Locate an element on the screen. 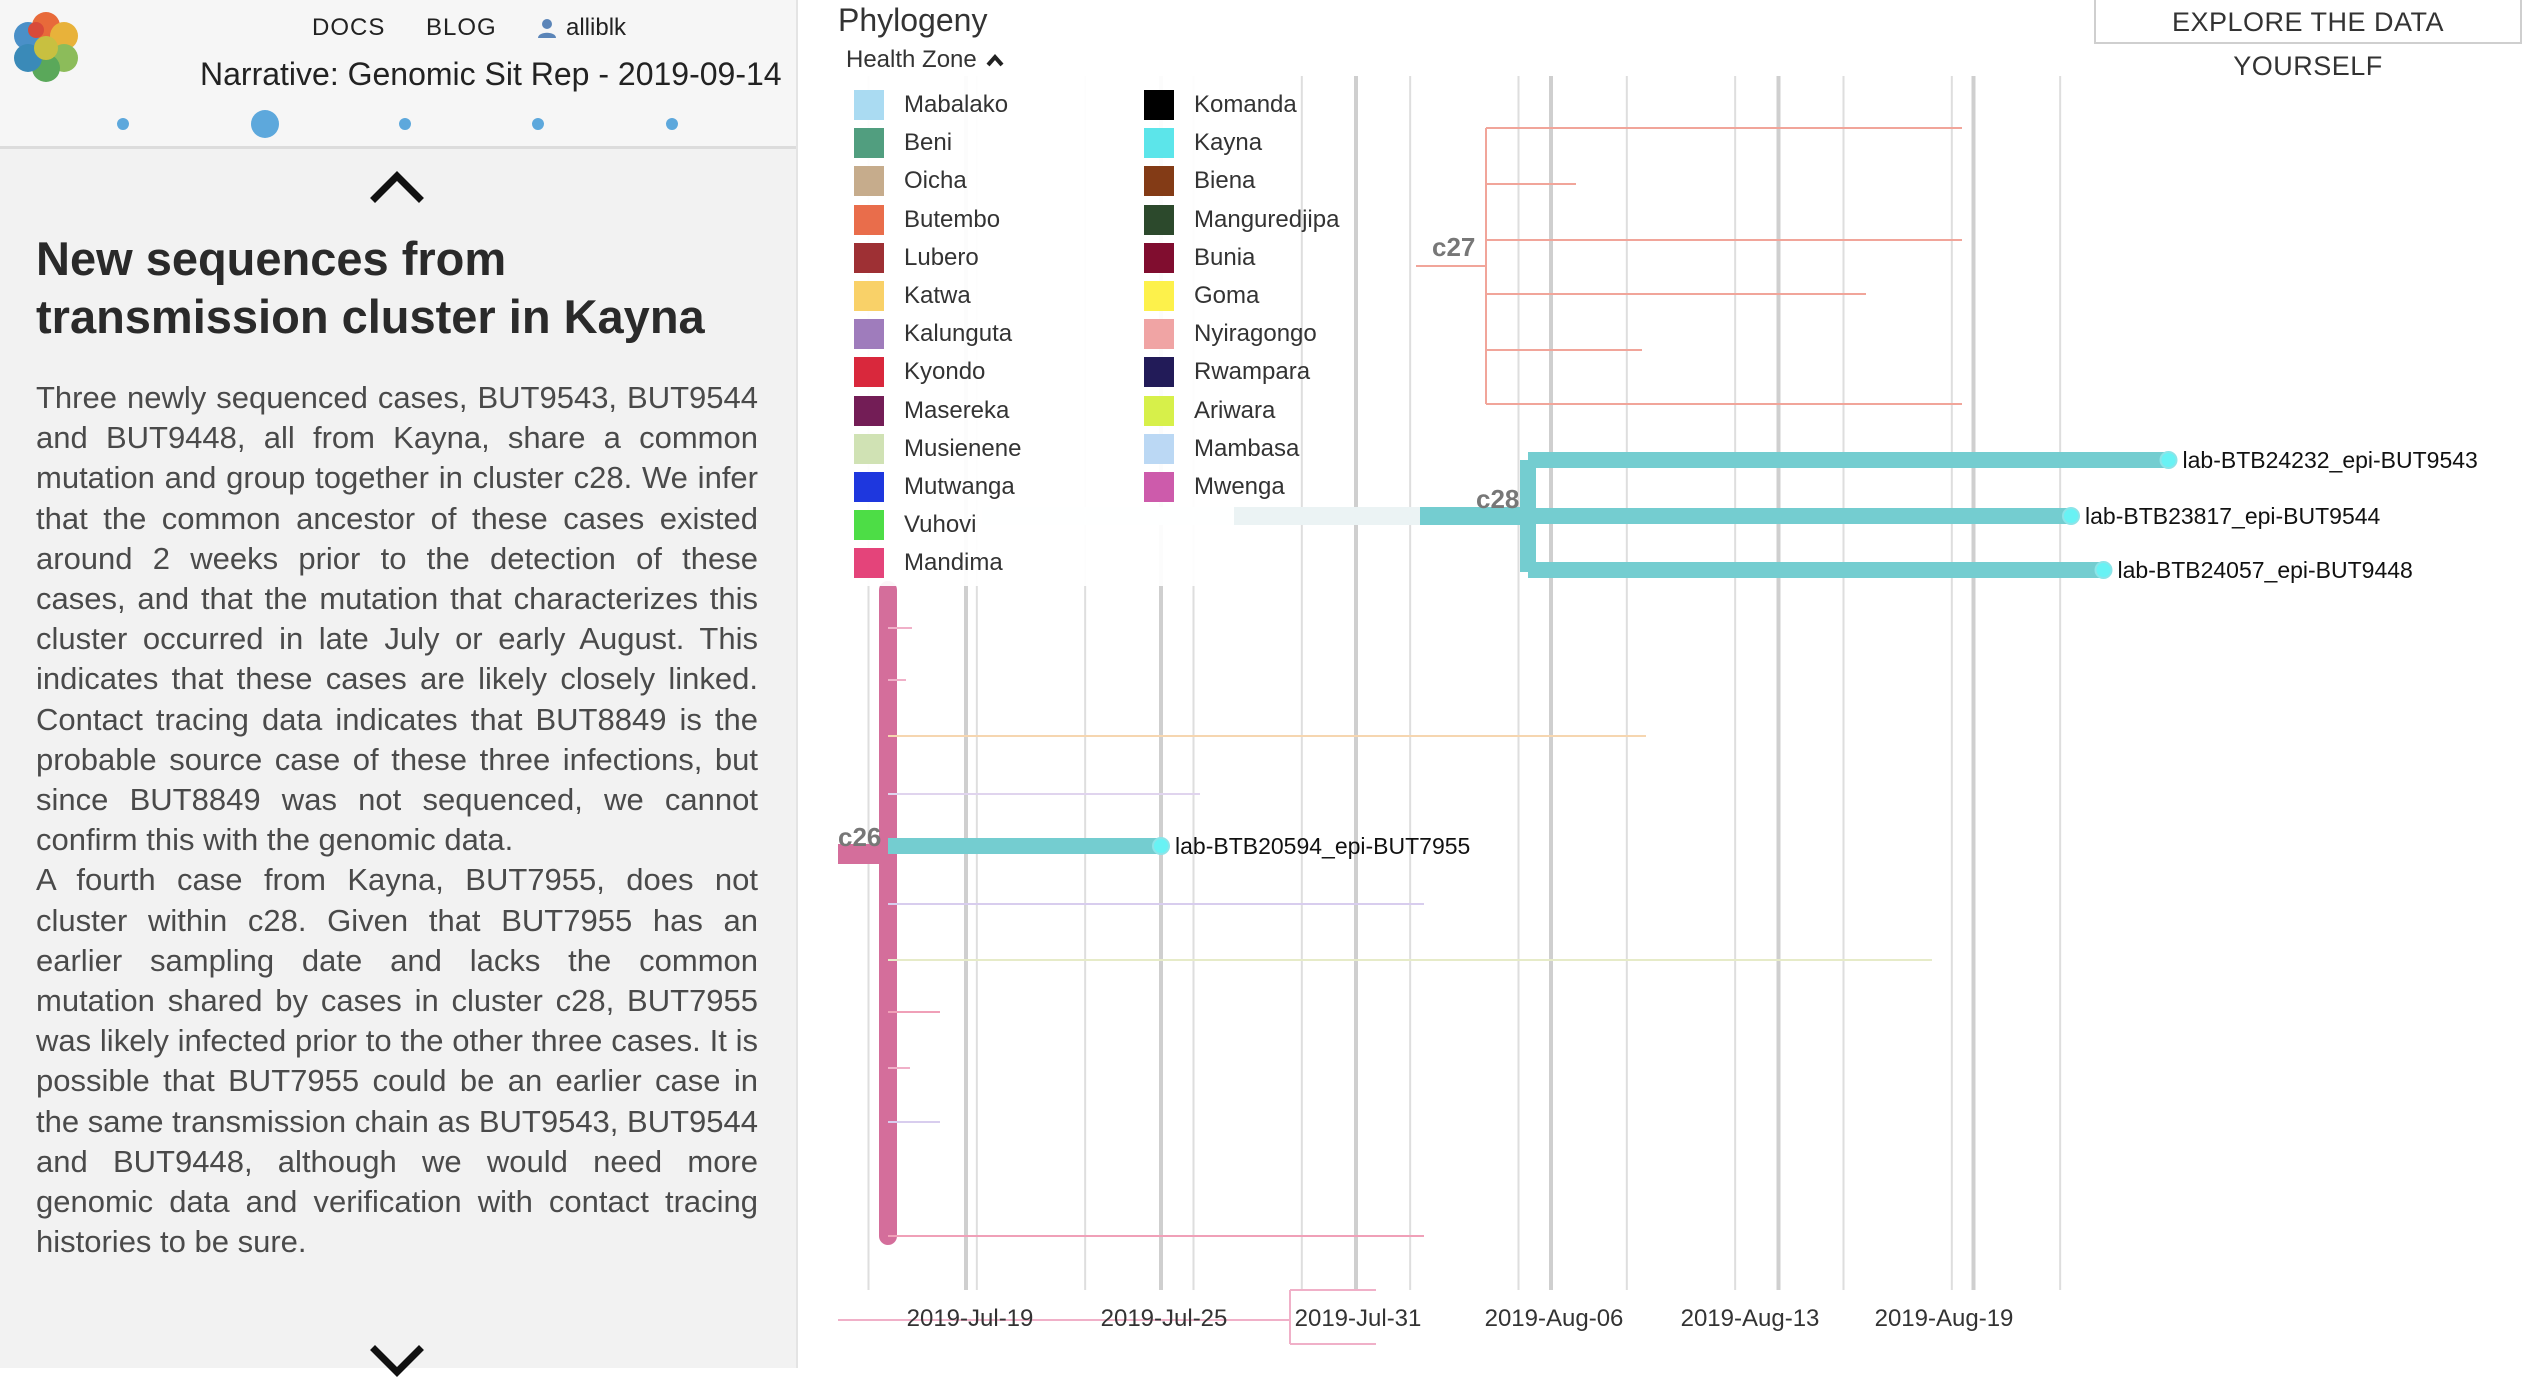 The image size is (2526, 1380). legend-label: Mutwanga is located at coordinates (959, 486).